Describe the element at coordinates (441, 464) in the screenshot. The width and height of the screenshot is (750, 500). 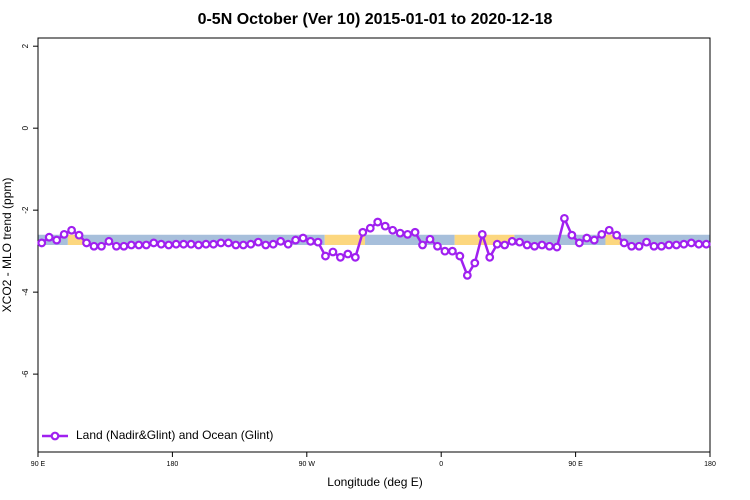
I see `x-tick-label: 0` at that location.